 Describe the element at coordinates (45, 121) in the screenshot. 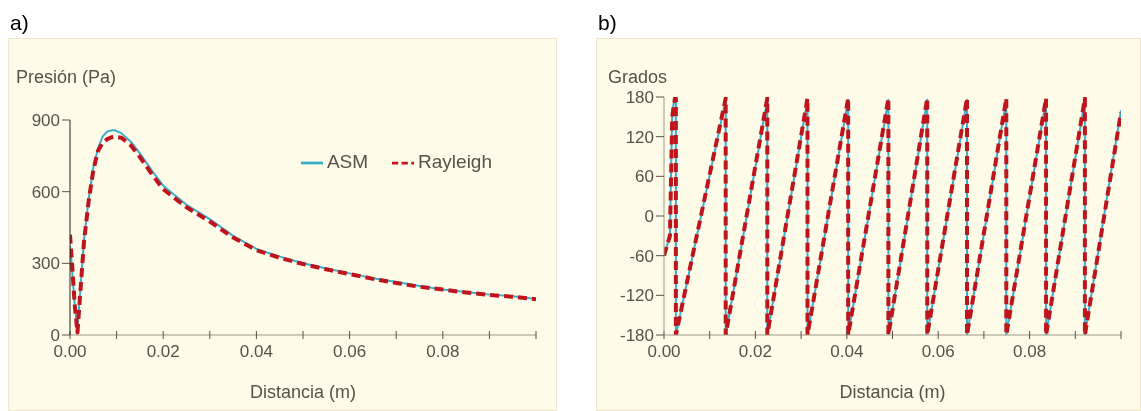

I see `y-tick-label: 900` at that location.